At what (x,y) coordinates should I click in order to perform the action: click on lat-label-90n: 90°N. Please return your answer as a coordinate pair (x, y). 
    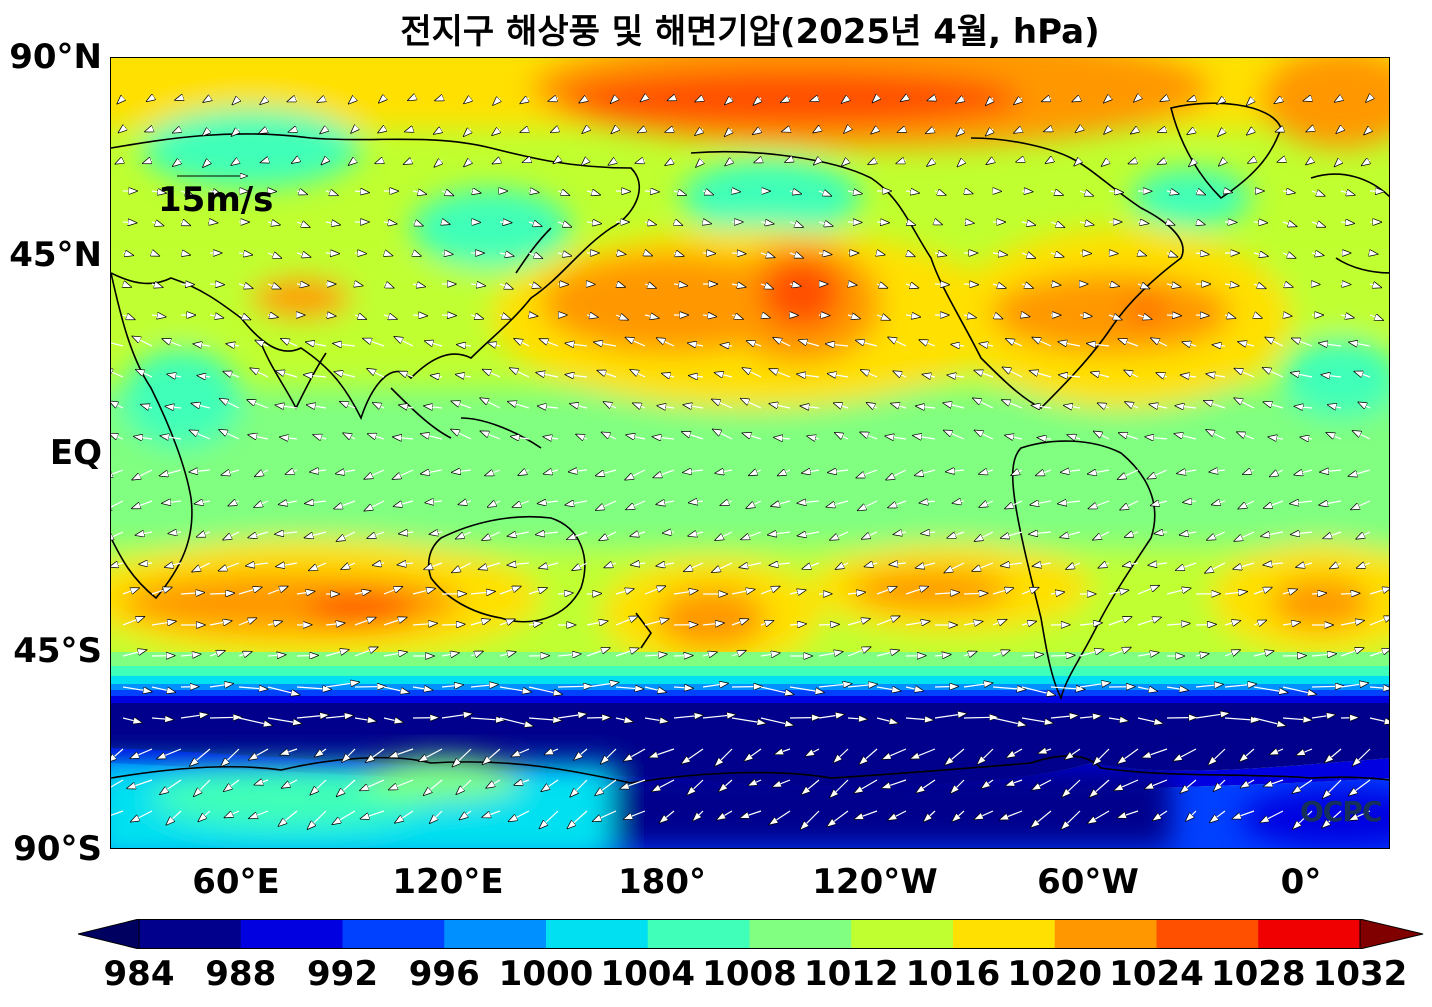
    Looking at the image, I should click on (55, 57).